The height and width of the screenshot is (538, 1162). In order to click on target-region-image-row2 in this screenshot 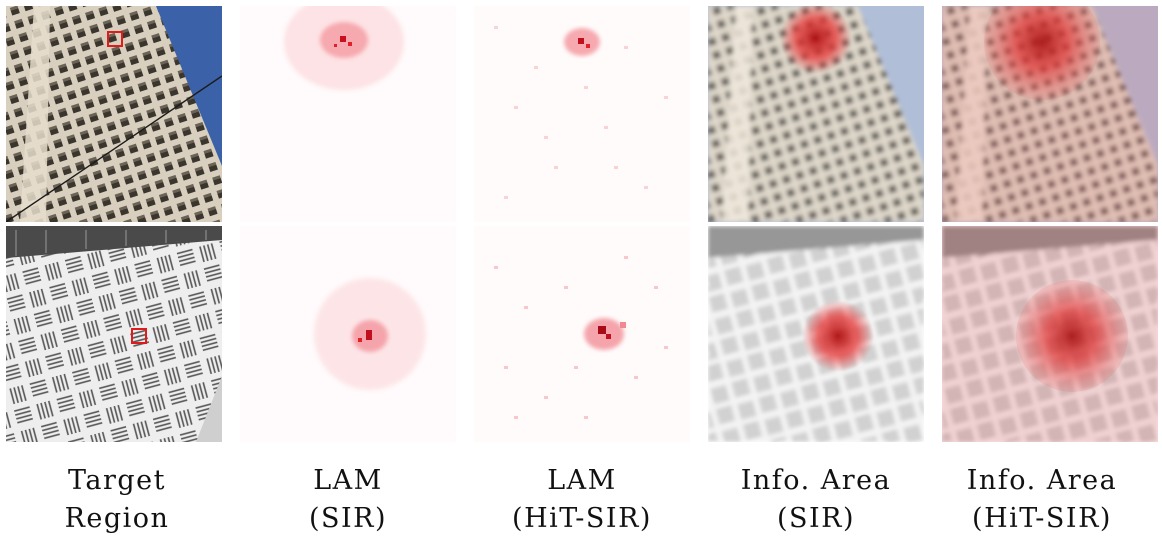, I will do `click(114, 334)`.